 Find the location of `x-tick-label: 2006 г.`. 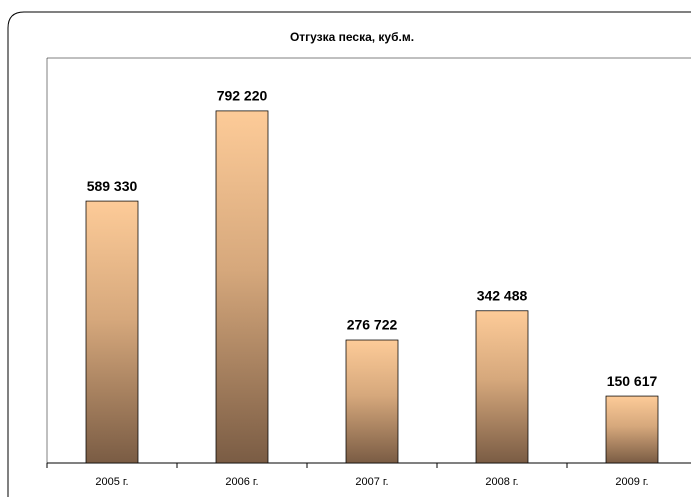

x-tick-label: 2006 г. is located at coordinates (241, 482).